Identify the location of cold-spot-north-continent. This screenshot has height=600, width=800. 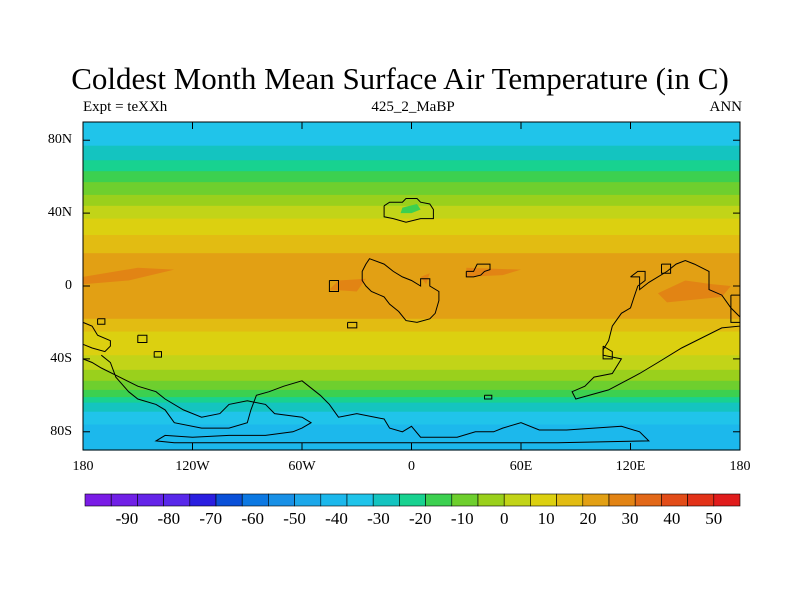
(410, 209).